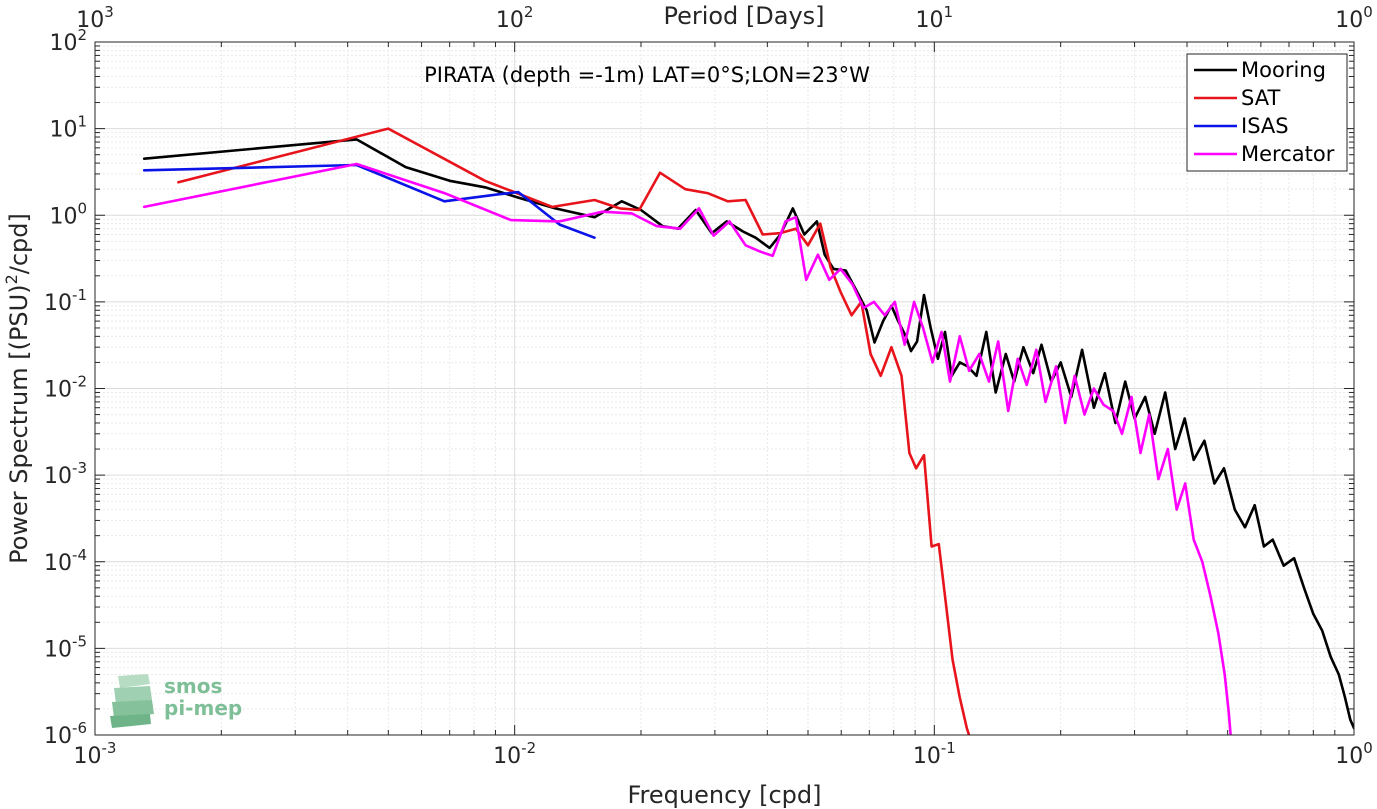 The height and width of the screenshot is (809, 1377). Describe the element at coordinates (1260, 98) in the screenshot. I see `legend-label-sat: SAT` at that location.